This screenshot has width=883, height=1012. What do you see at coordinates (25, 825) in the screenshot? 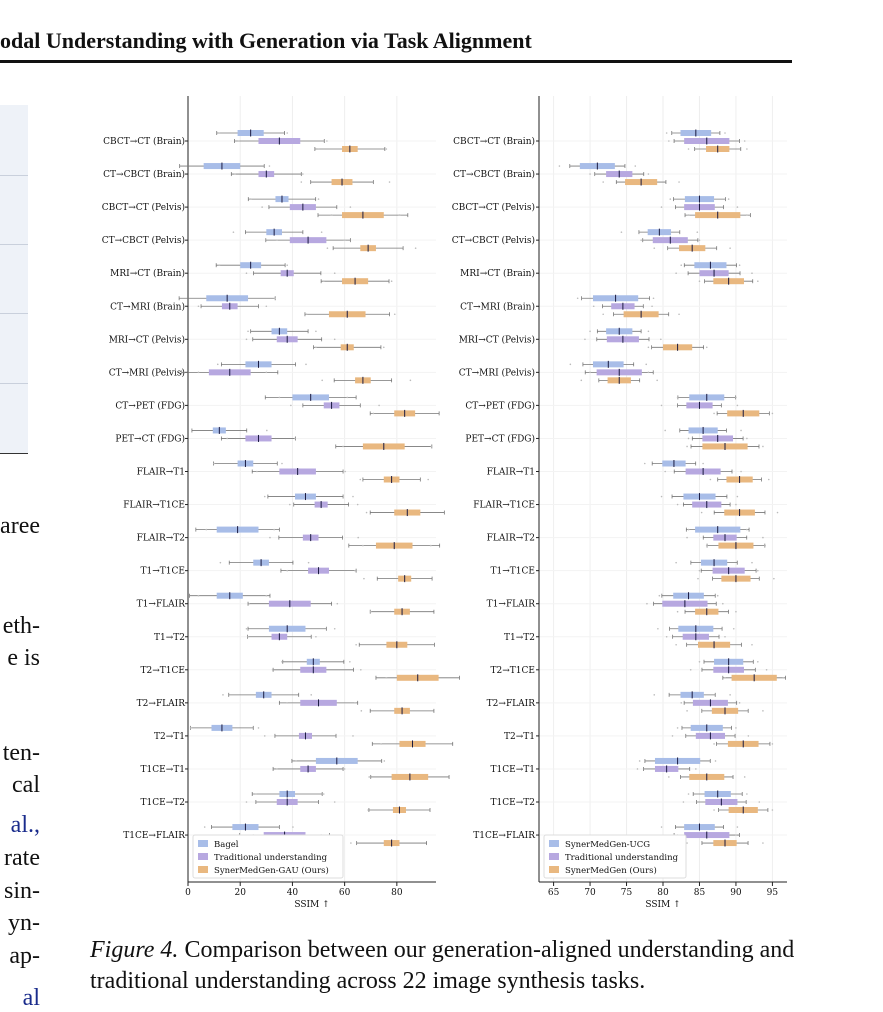
I see `left-column-link: al.,` at bounding box center [25, 825].